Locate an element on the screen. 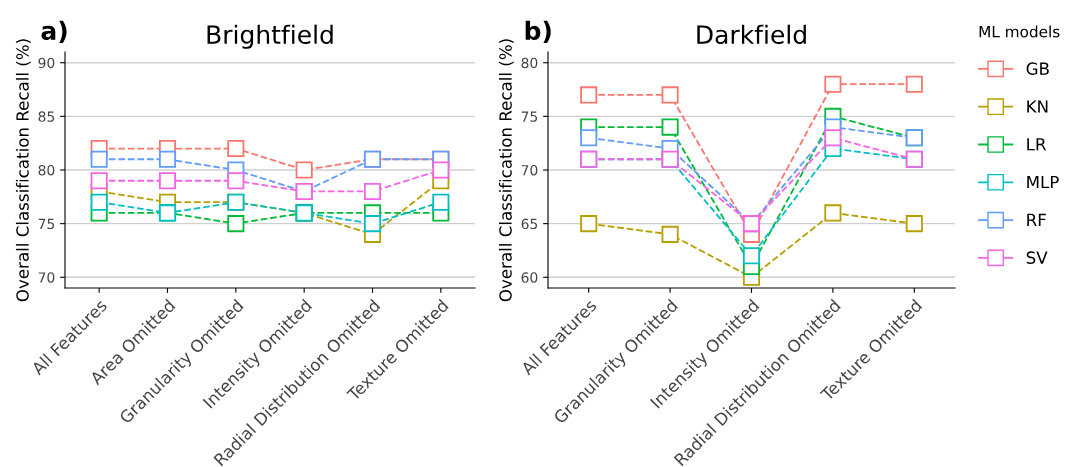 This screenshot has width=1080, height=467. text: b) is located at coordinates (538, 32).